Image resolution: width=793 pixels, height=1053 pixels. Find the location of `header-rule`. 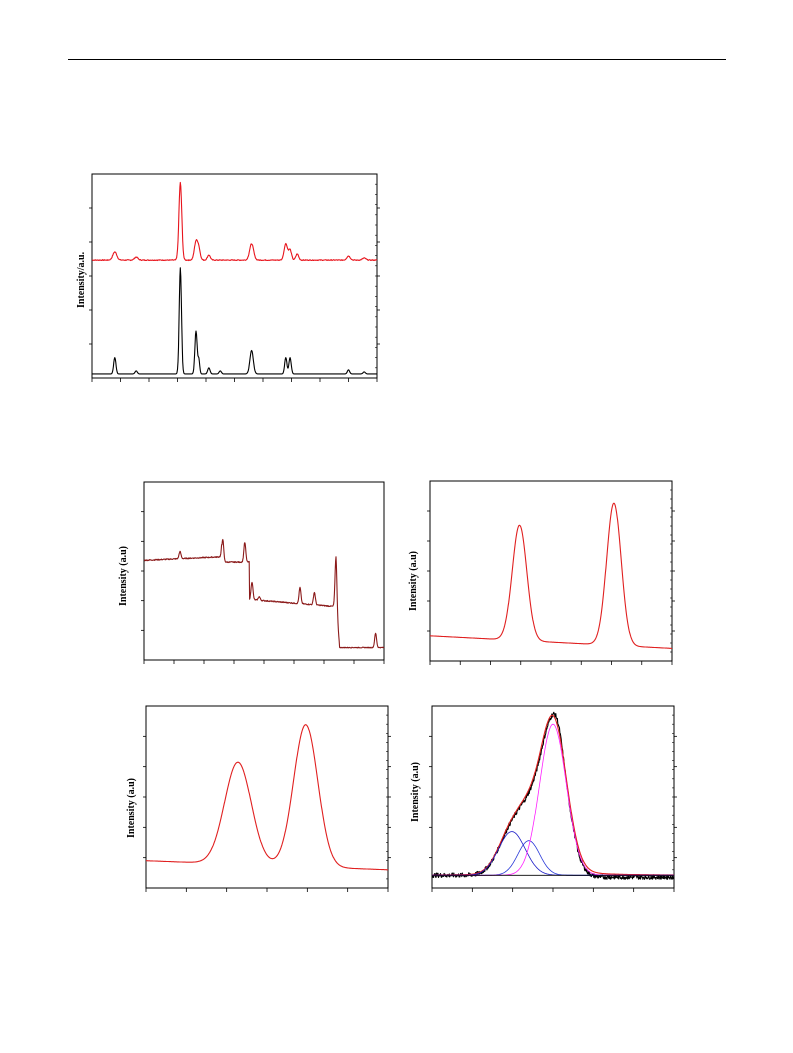

header-rule is located at coordinates (397, 59).